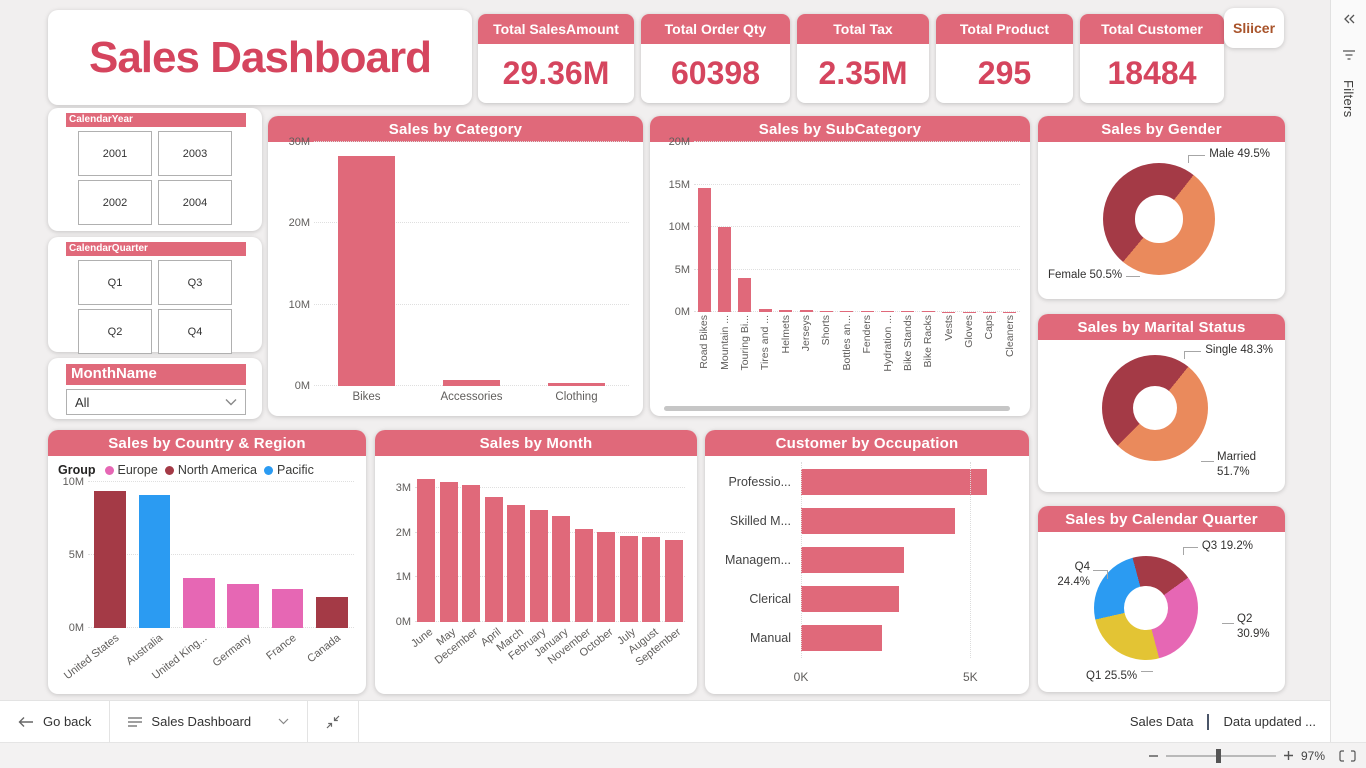 The image size is (1366, 768). What do you see at coordinates (538, 565) in the screenshot?
I see `bar-February` at bounding box center [538, 565].